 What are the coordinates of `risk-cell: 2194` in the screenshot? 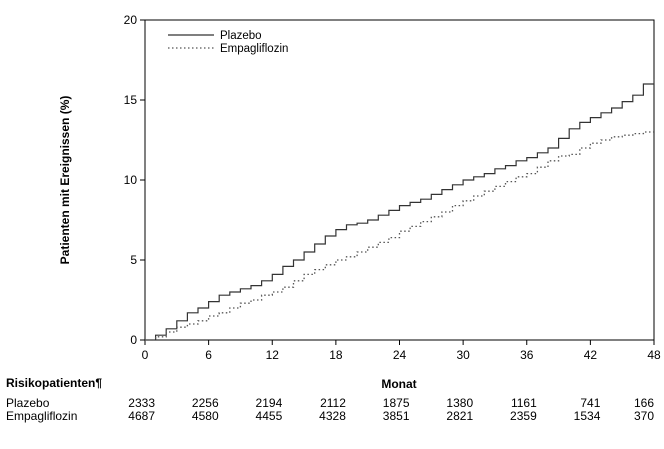 It's located at (269, 403).